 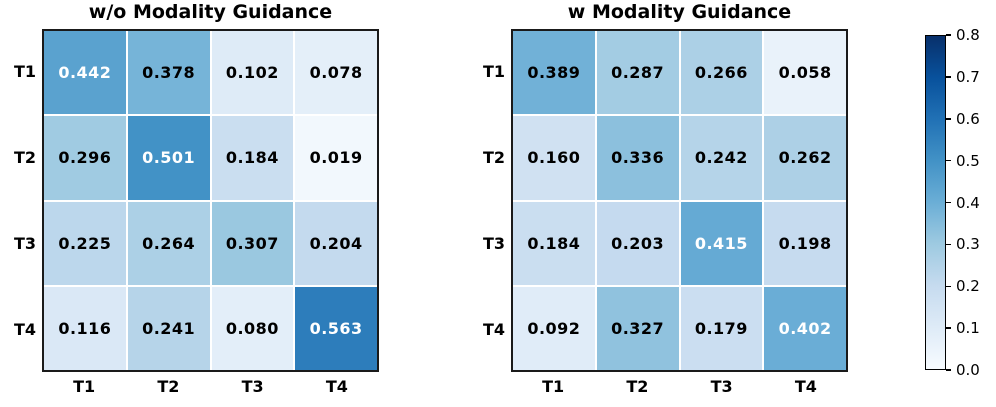 I want to click on colorbar-tick-label-0.6: 0.6, so click(x=968, y=118).